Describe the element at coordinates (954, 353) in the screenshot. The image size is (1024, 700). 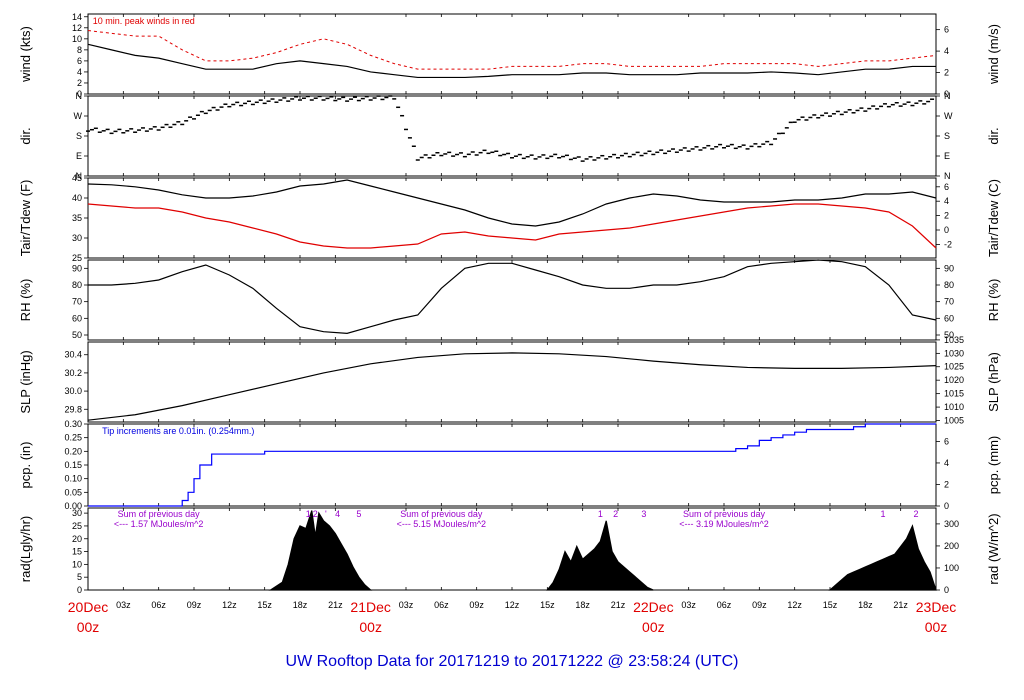
I see `y-tick-label-right: 1030` at that location.